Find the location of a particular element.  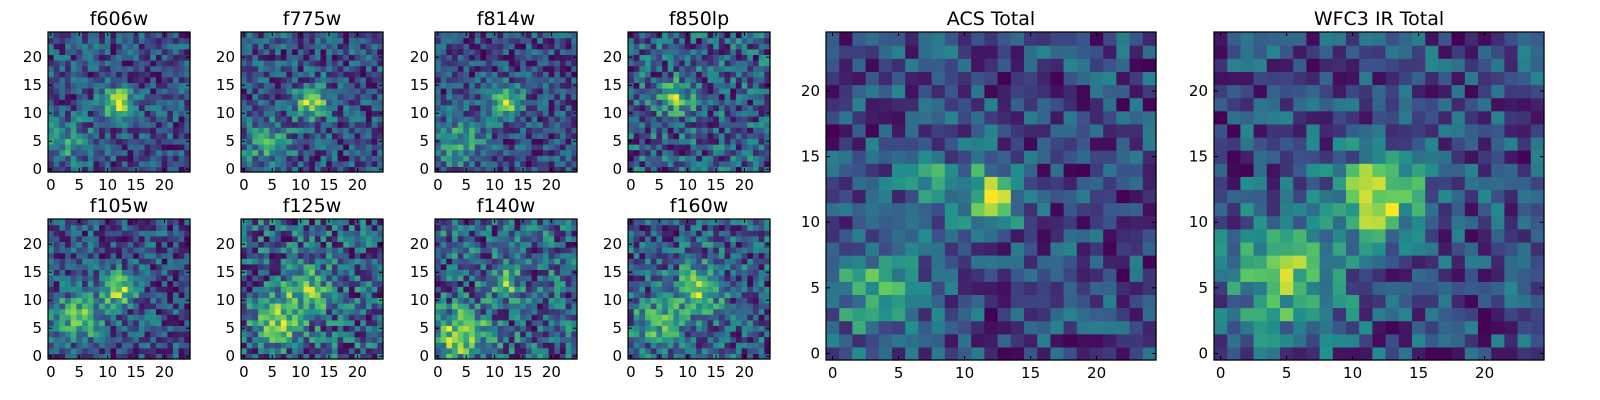

y-tick-label: 15 is located at coordinates (419, 272).